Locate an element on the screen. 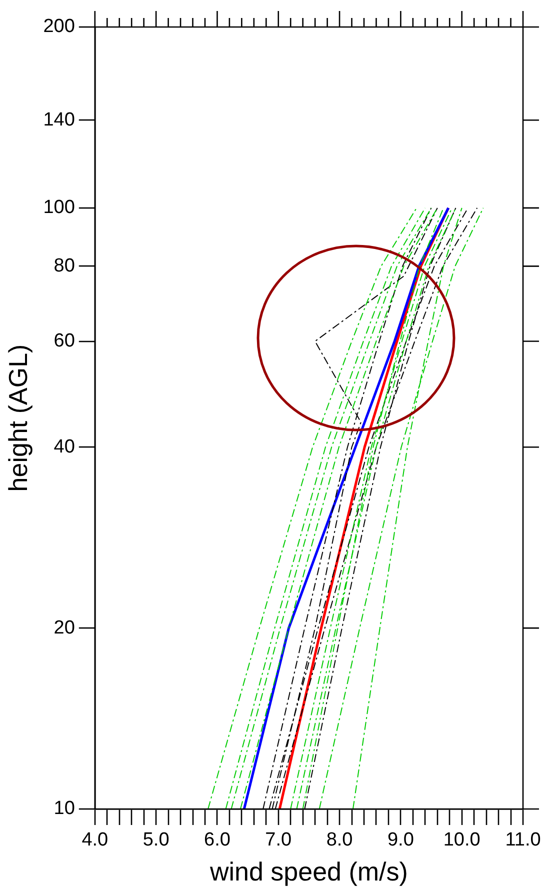 The height and width of the screenshot is (893, 551). y-tick-label: 10 is located at coordinates (64, 809).